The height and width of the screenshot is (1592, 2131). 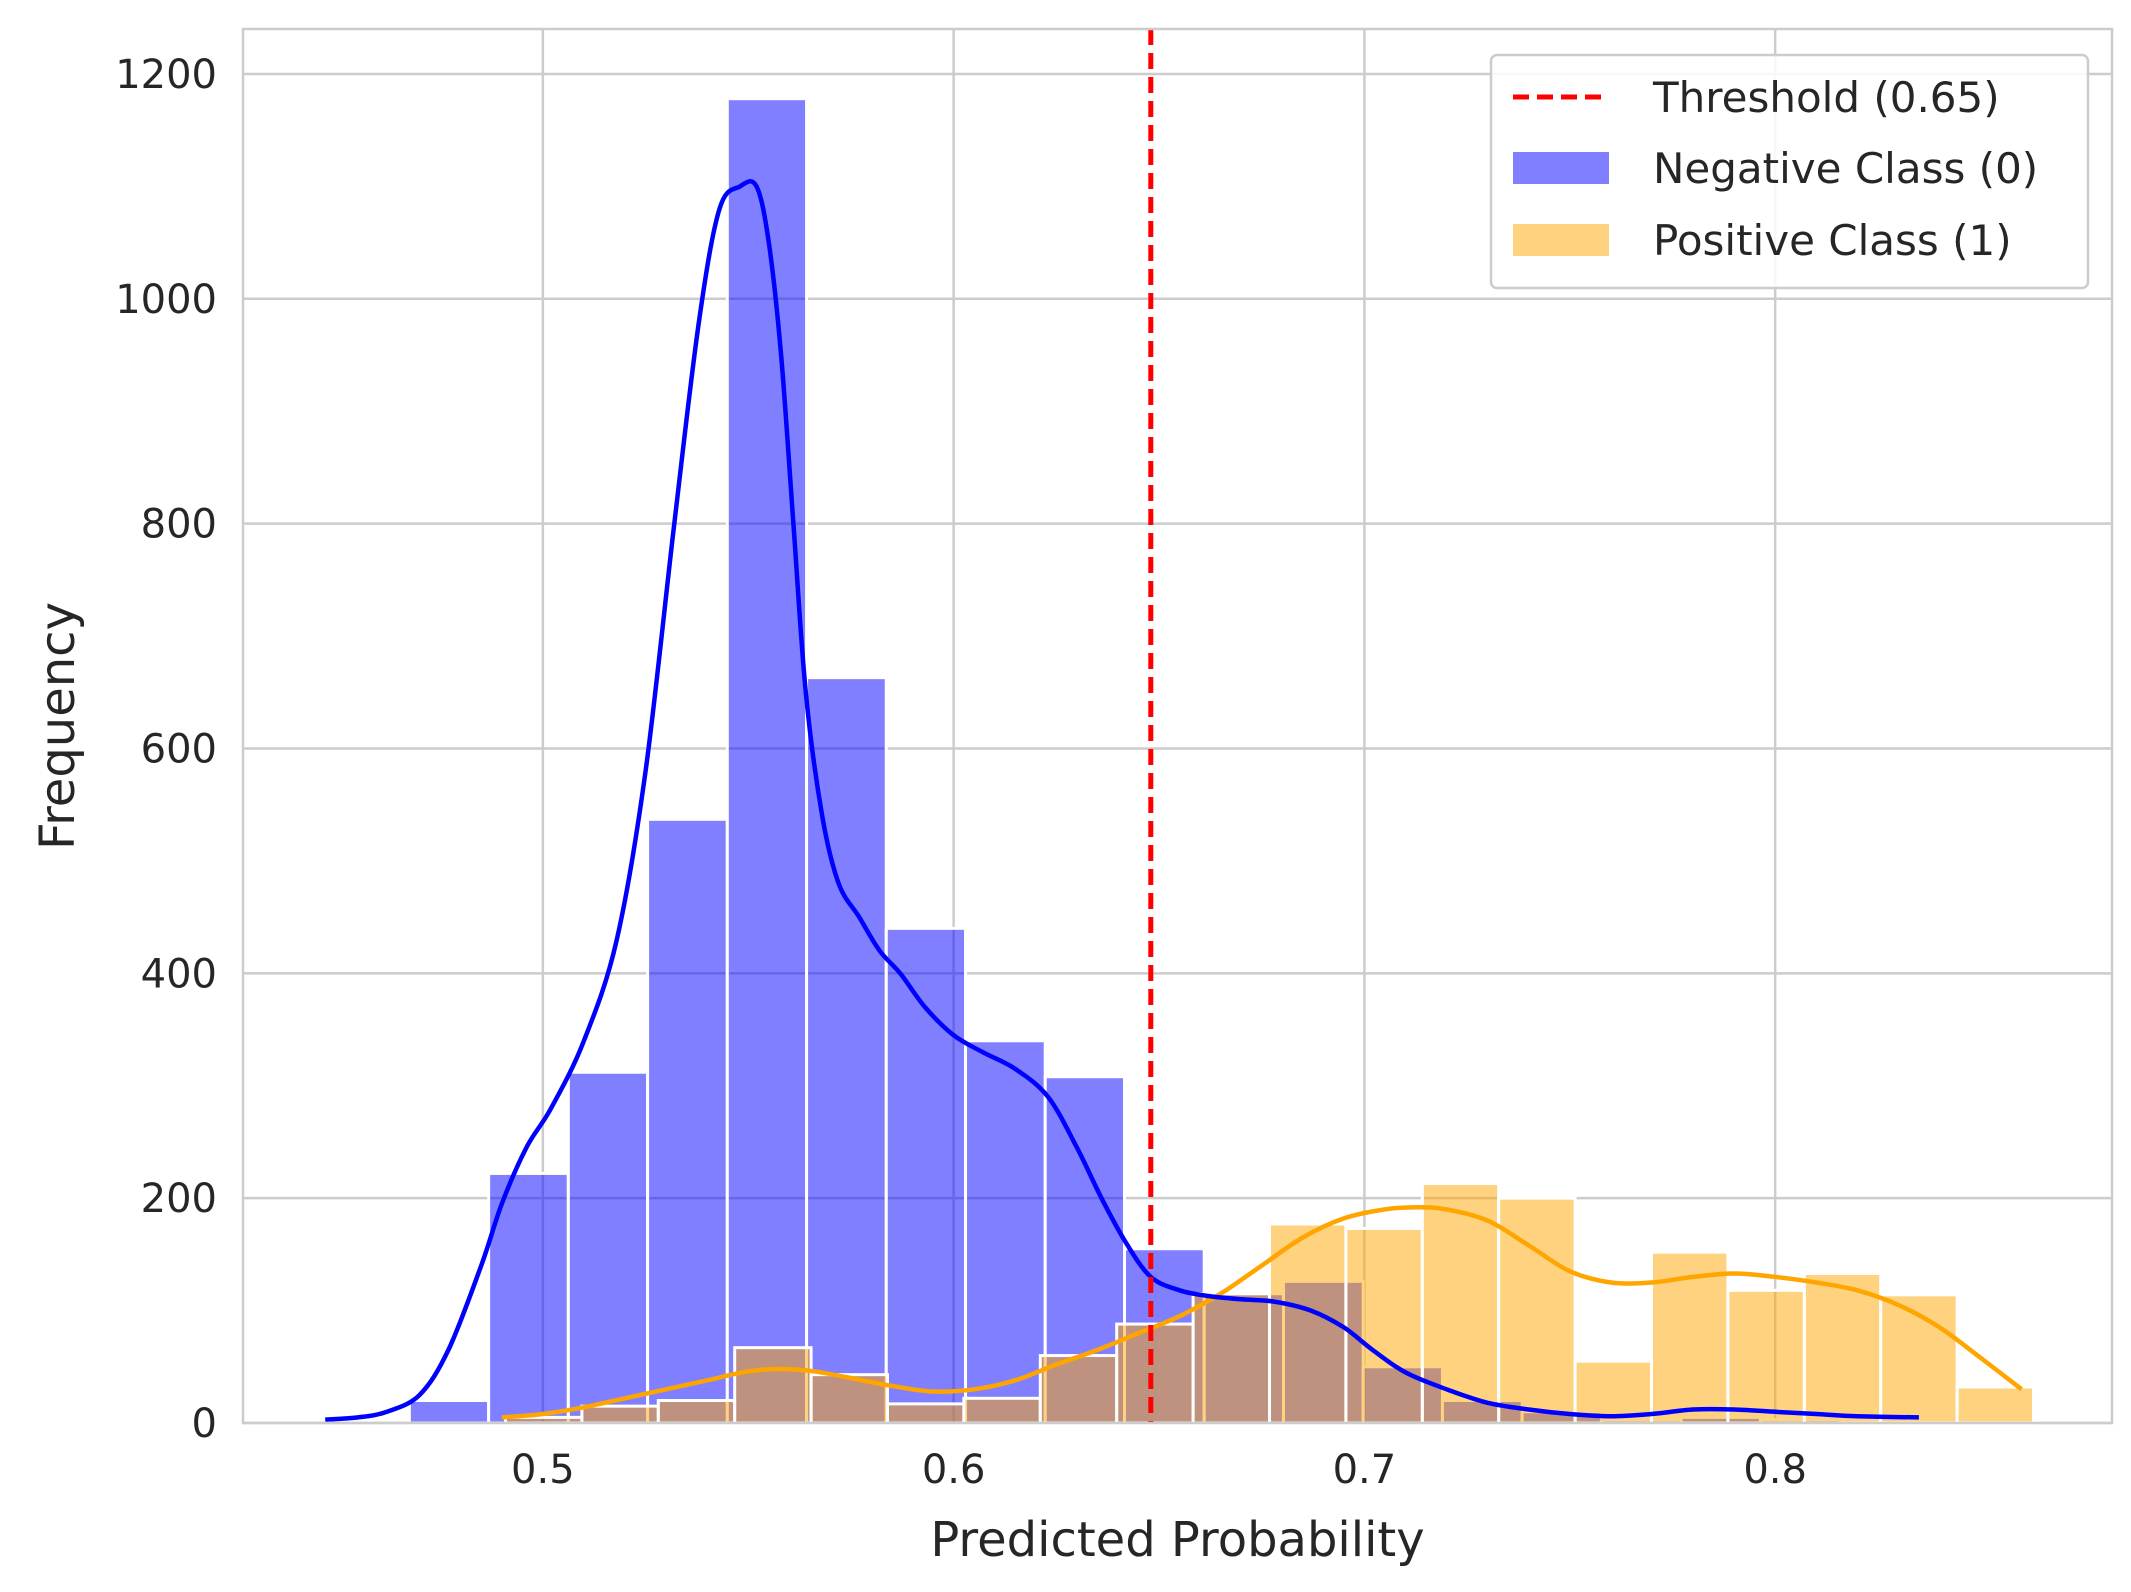 What do you see at coordinates (1177, 1540) in the screenshot?
I see `x-axis-title: Predicted Probability` at bounding box center [1177, 1540].